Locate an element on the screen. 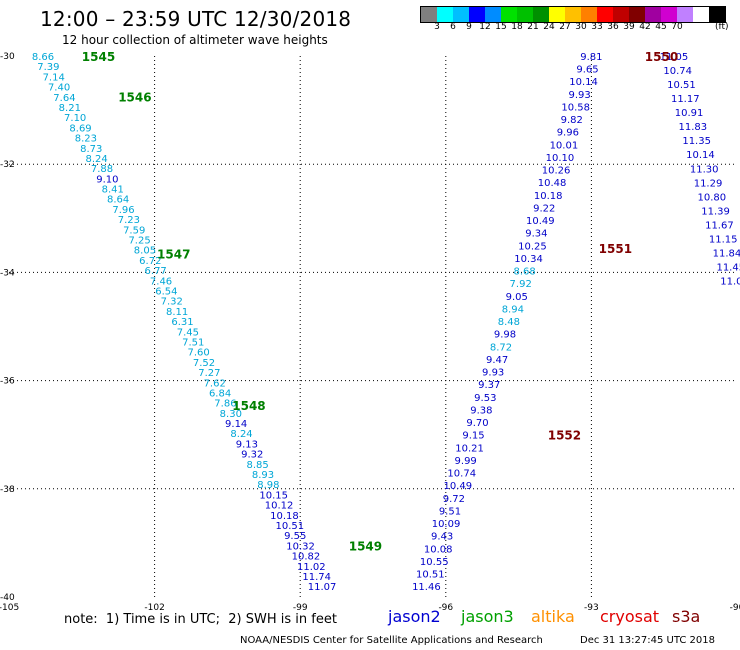 The width and height of the screenshot is (740, 650). wave-height-value: 6.84 is located at coordinates (220, 393).